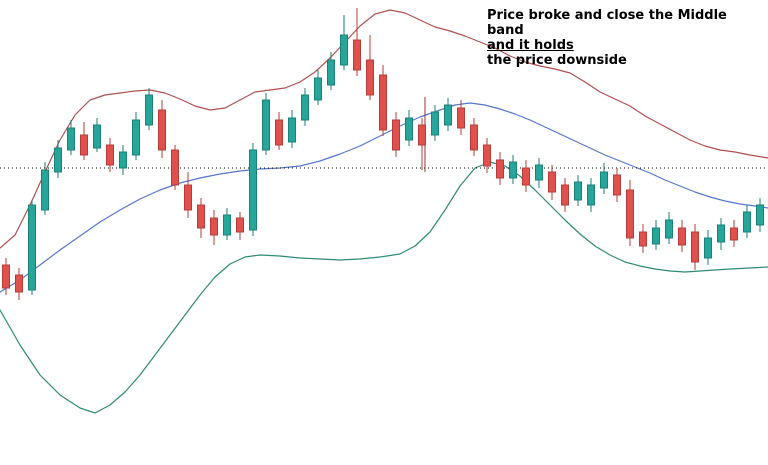  I want to click on annotation-line-3: the price downside, so click(557, 60).